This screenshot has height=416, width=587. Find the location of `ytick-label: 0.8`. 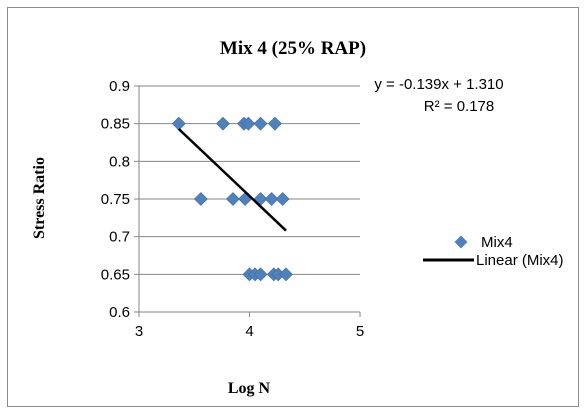

ytick-label: 0.8 is located at coordinates (119, 161).